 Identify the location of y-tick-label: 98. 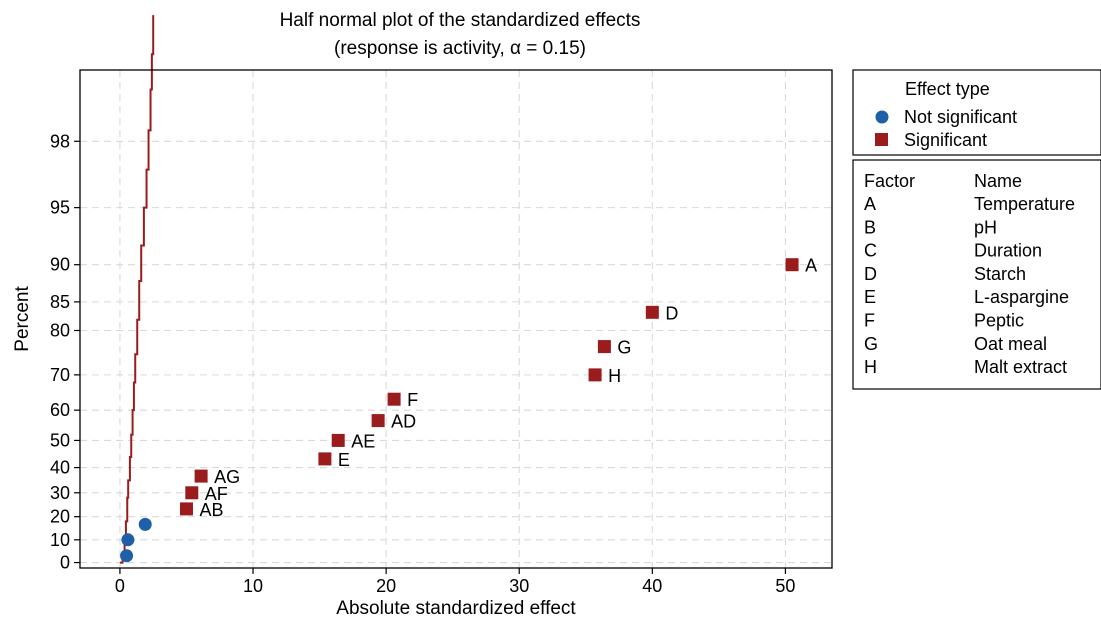
(60, 141).